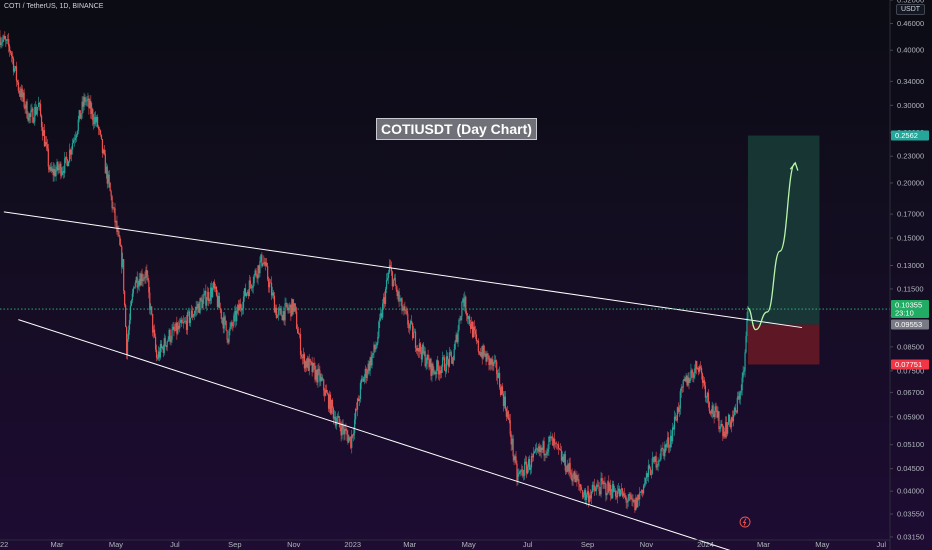 This screenshot has width=932, height=550. What do you see at coordinates (910, 346) in the screenshot?
I see `y-tick-label: 0.08500` at bounding box center [910, 346].